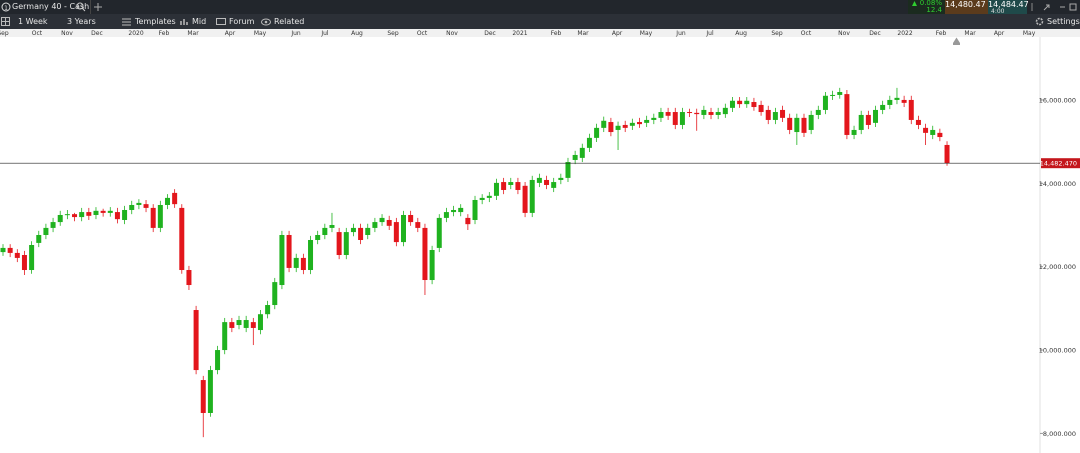  What do you see at coordinates (242, 21) in the screenshot?
I see `forum-button: Forum` at bounding box center [242, 21].